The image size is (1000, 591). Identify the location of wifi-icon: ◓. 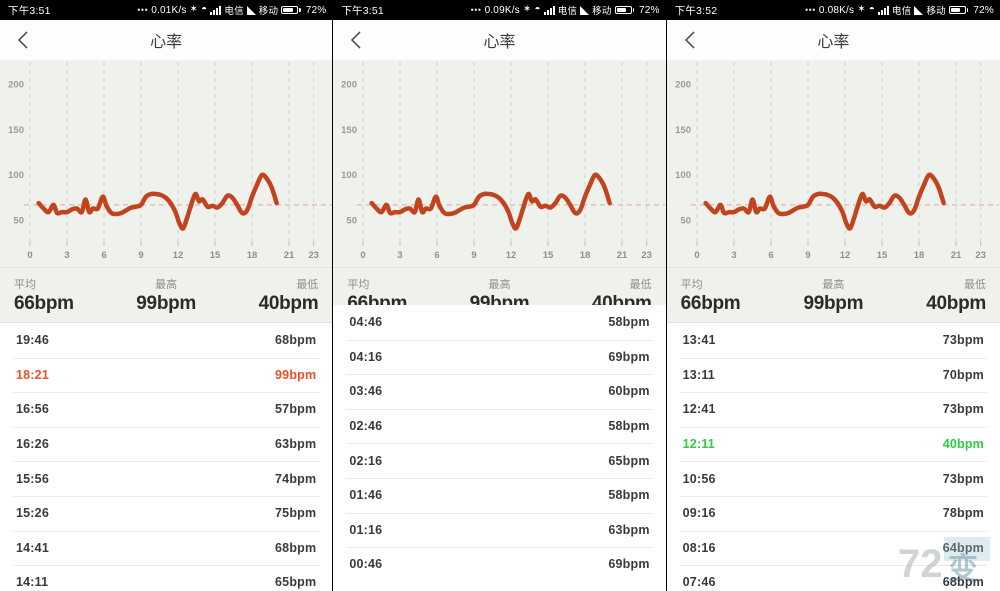
(872, 9).